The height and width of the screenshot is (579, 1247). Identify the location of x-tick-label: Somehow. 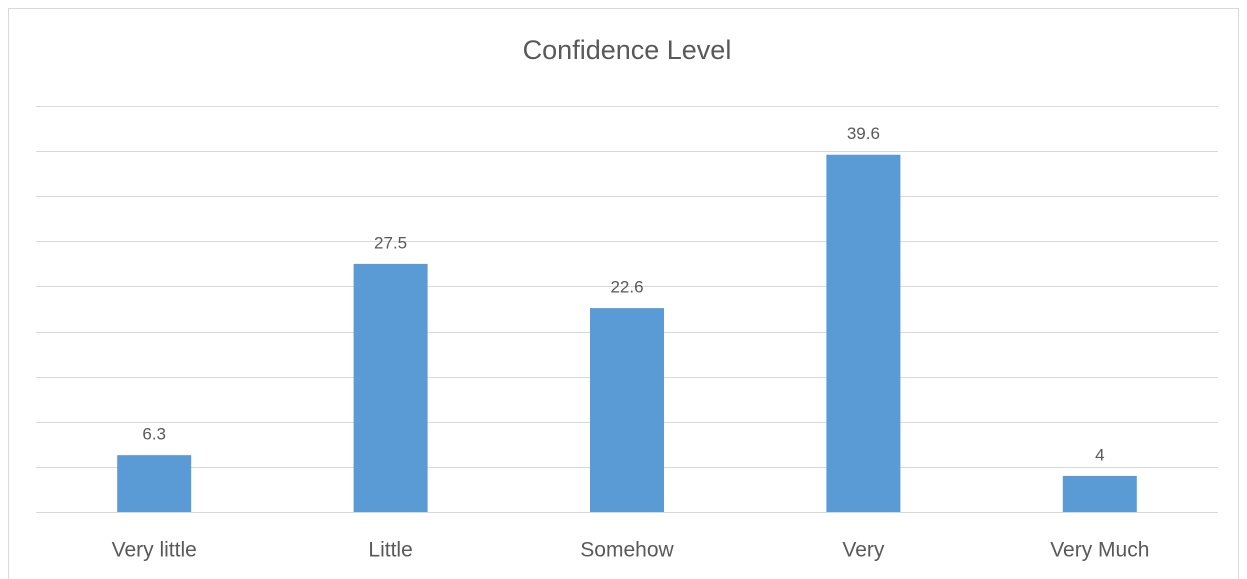
(627, 550).